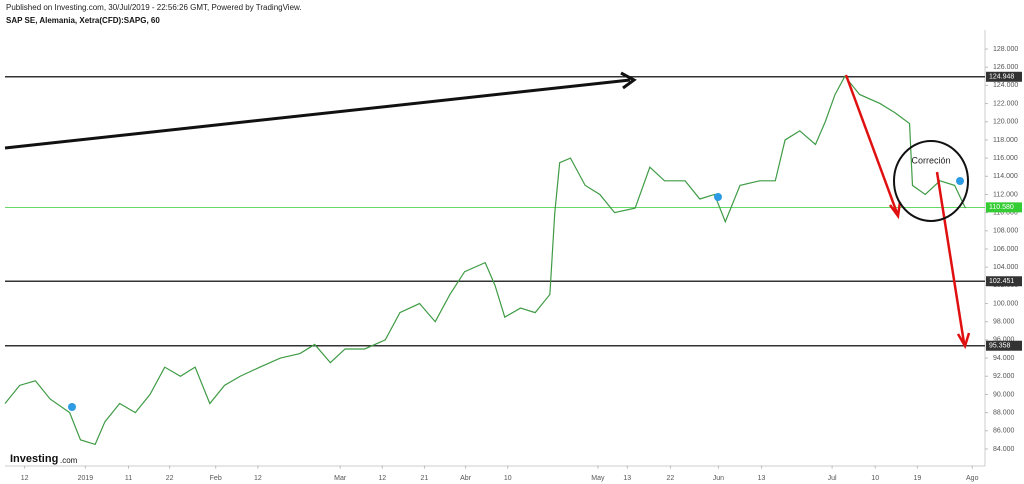 The height and width of the screenshot is (484, 1024). I want to click on level-label: 102.451, so click(1001, 281).